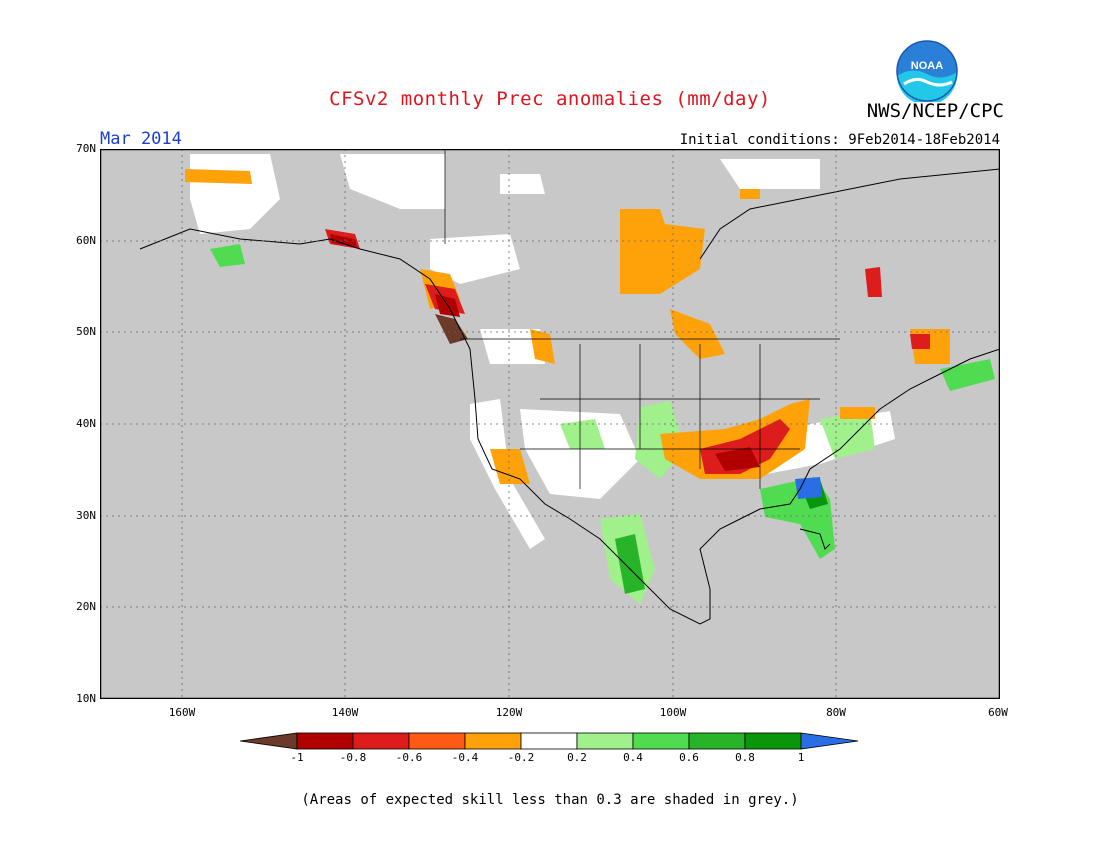  I want to click on colorbar, so click(549, 741).